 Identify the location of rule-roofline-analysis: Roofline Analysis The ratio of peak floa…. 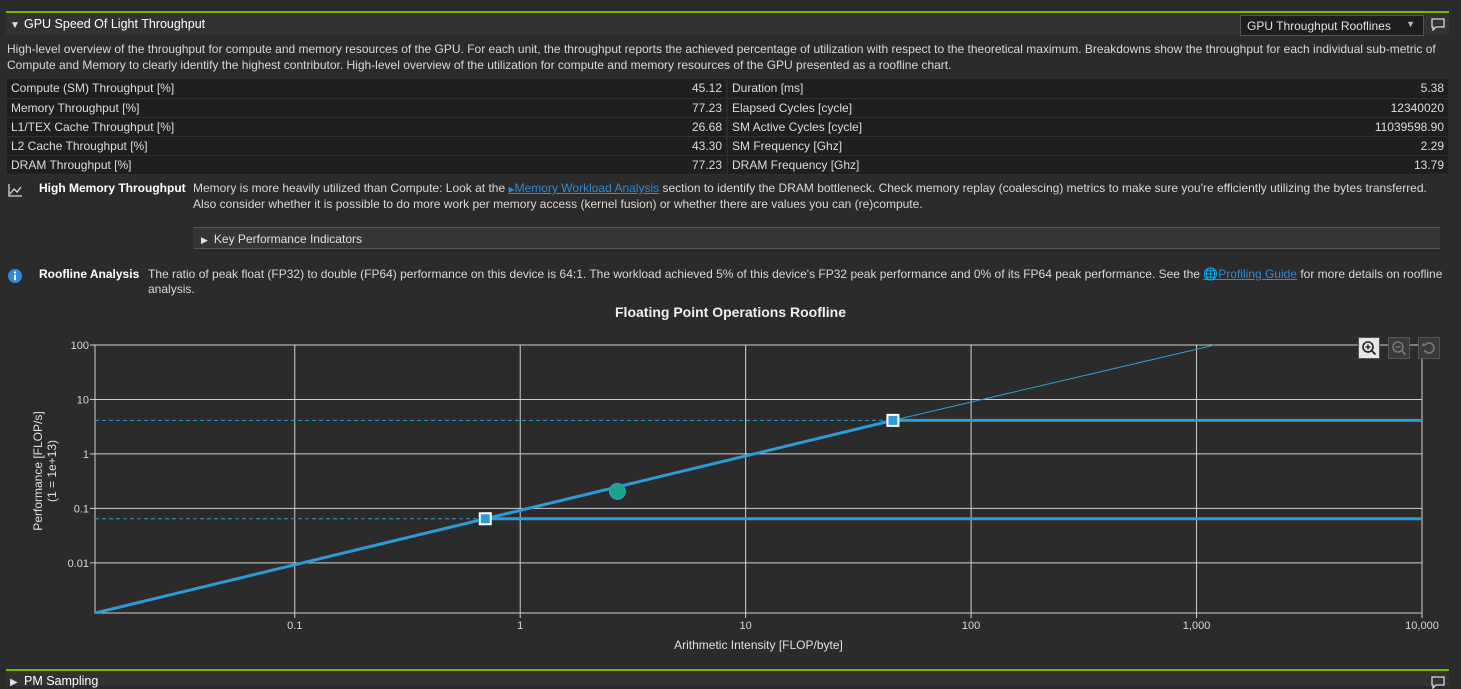
(727, 284).